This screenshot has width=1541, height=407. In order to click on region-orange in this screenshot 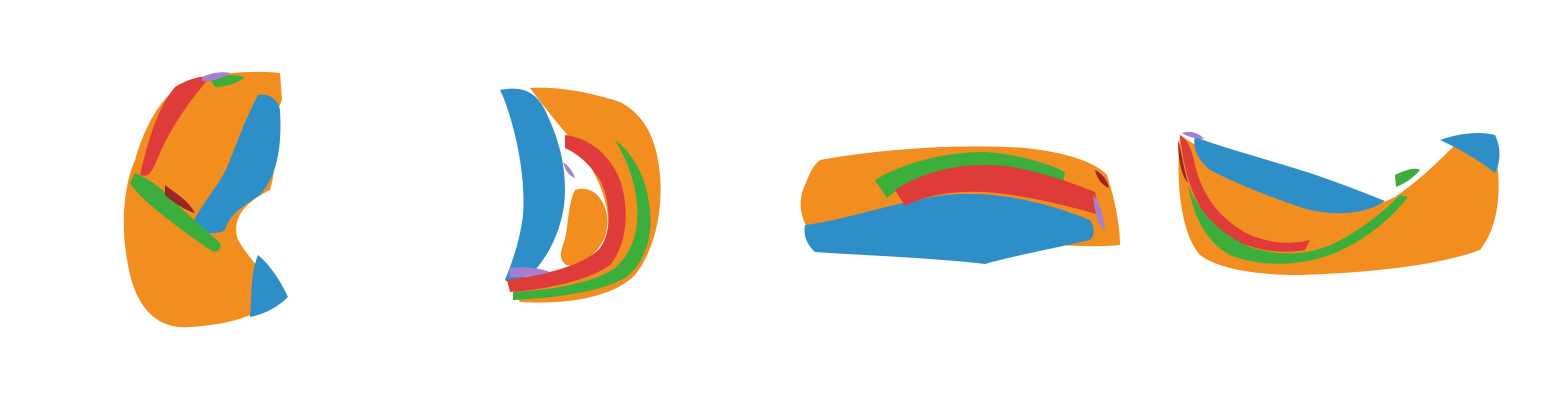, I will do `click(585, 195)`.